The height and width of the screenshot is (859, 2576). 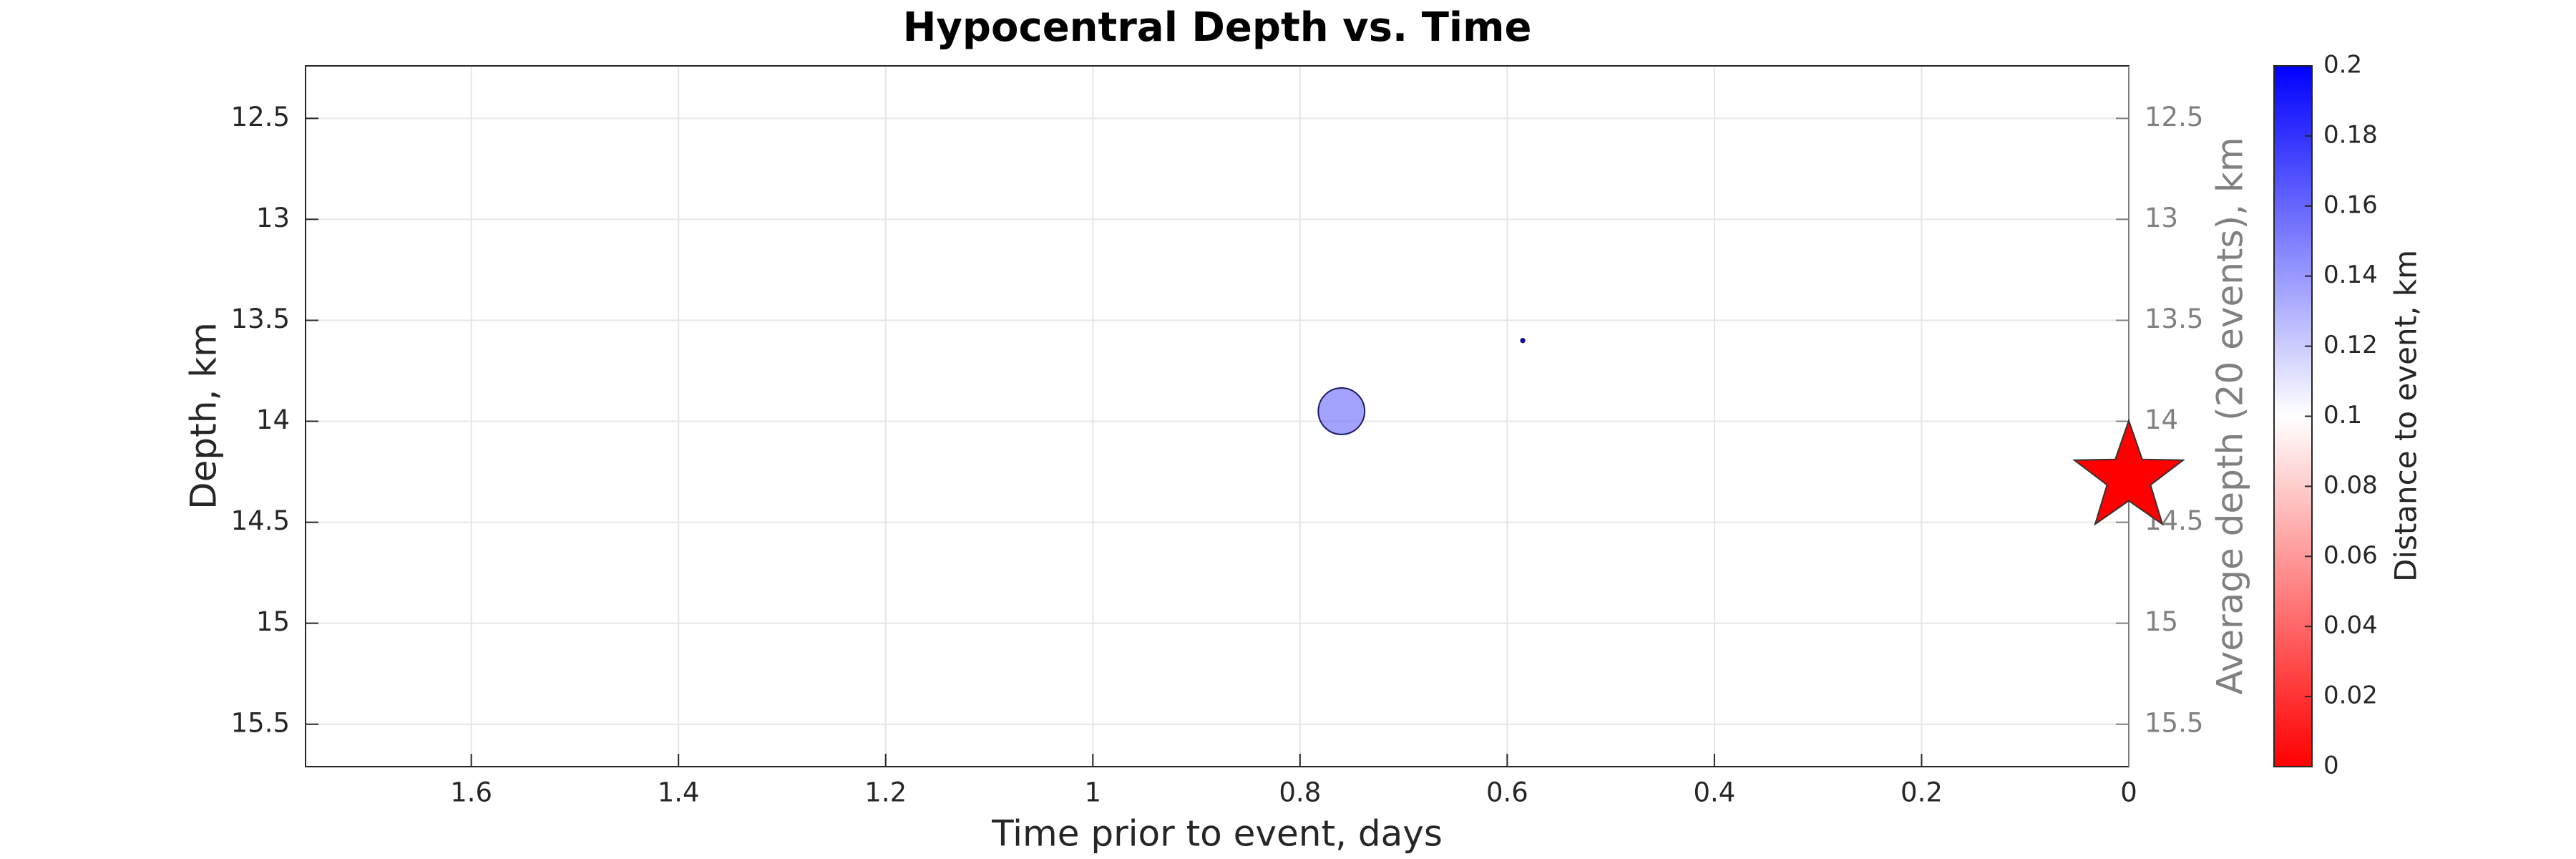 I want to click on y-tick-label: 12.5, so click(x=260, y=117).